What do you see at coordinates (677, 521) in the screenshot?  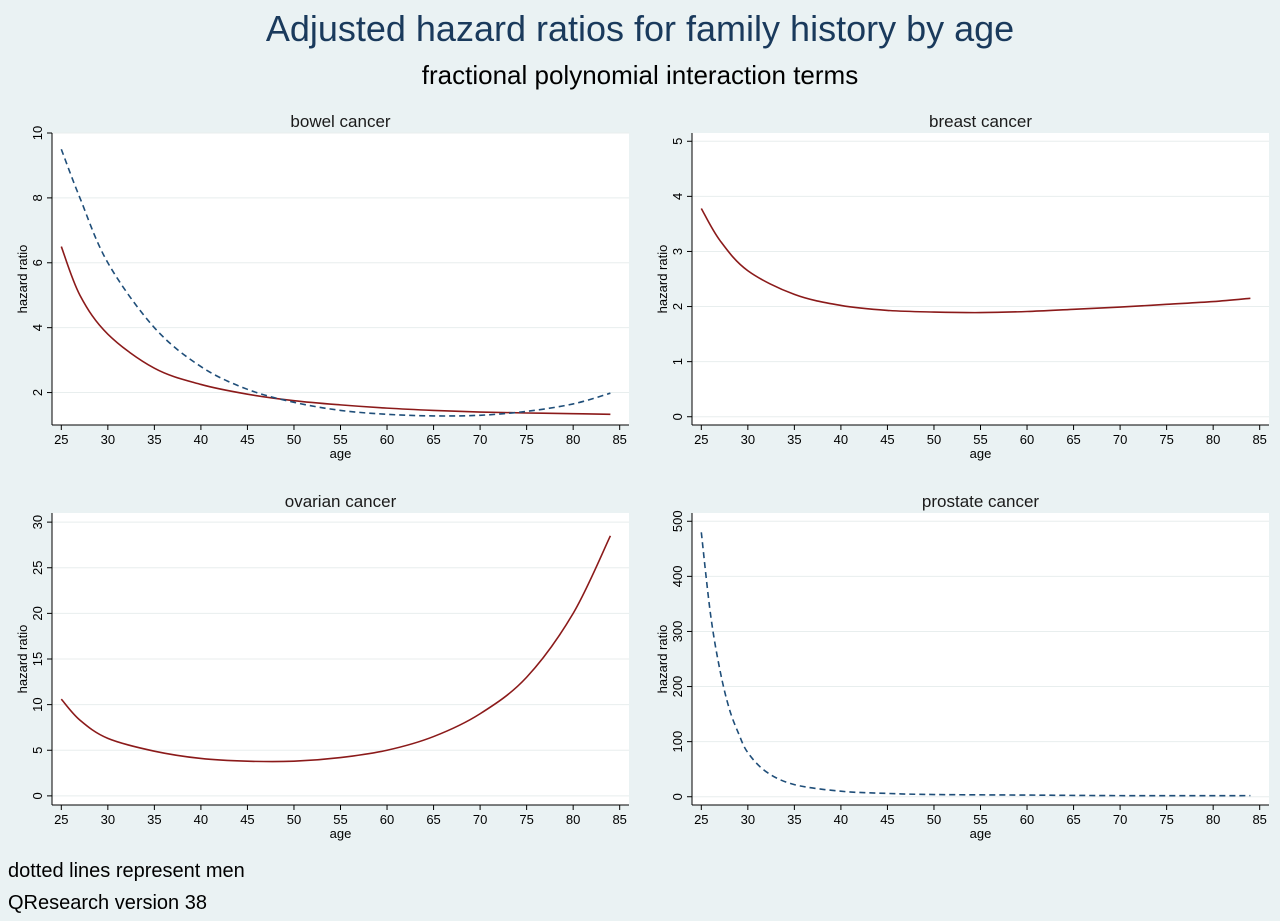 I see `y-tick-label: 500` at bounding box center [677, 521].